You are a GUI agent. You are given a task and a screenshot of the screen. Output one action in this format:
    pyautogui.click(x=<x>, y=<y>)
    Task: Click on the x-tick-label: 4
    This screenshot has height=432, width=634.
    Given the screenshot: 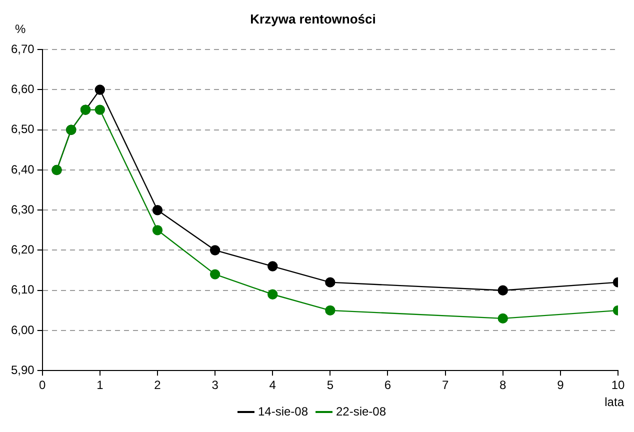 What is the action you would take?
    pyautogui.click(x=272, y=385)
    